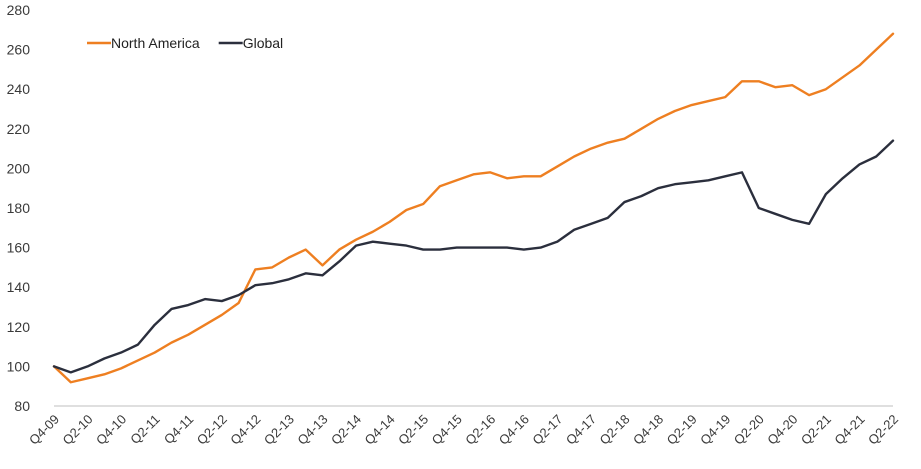 The width and height of the screenshot is (921, 469). I want to click on x-tick-label: Q4-10, so click(111, 430).